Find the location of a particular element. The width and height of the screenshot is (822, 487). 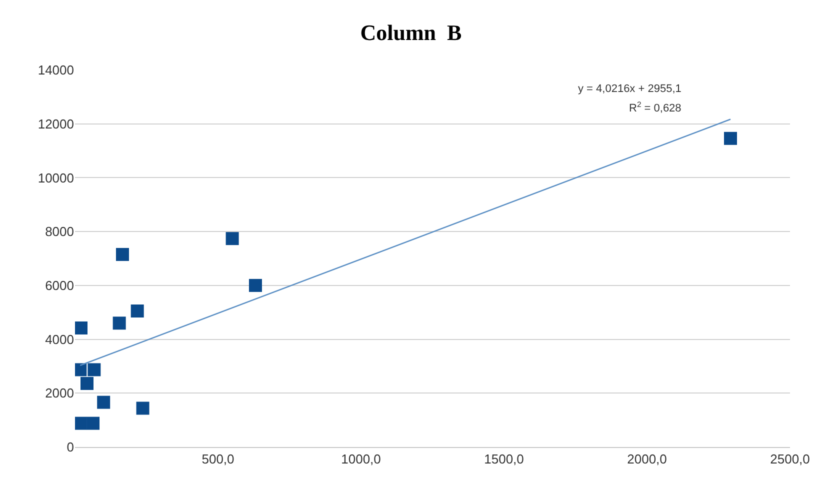

y-tick-label: 14000 is located at coordinates (56, 70).